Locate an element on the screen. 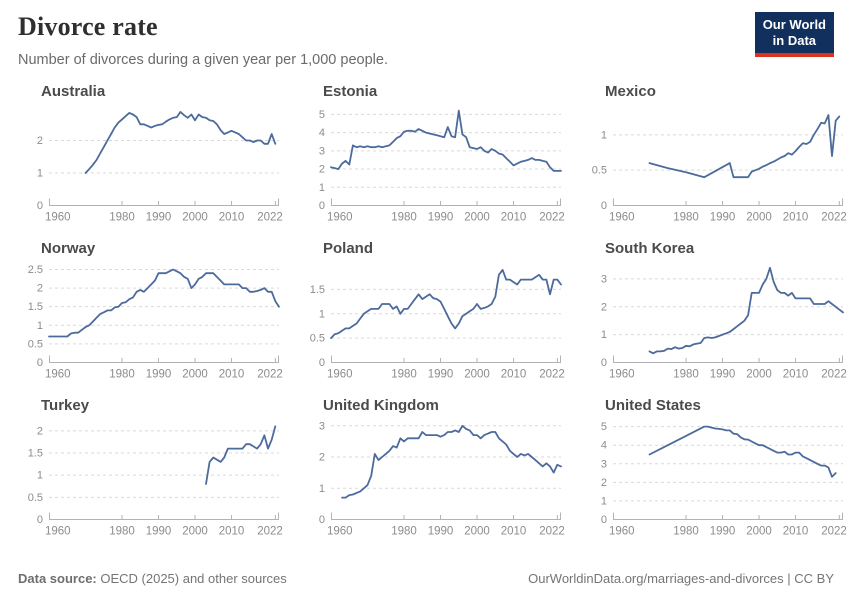 Image resolution: width=850 pixels, height=600 pixels. chart-title-poland: Poland is located at coordinates (348, 248).